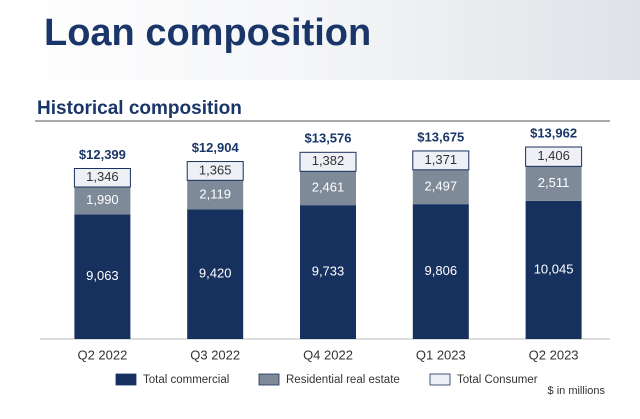  I want to click on value-label: 10,045, so click(554, 268).